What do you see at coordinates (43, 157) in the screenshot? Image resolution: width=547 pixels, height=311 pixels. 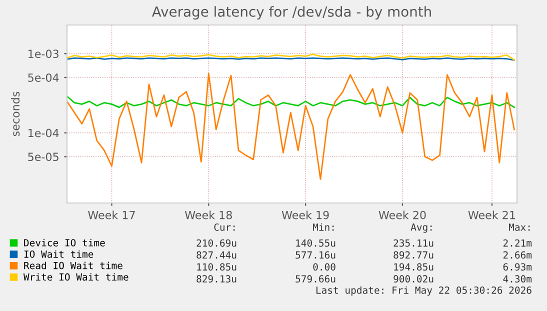 I see `y-tick-label: 5e-05` at bounding box center [43, 157].